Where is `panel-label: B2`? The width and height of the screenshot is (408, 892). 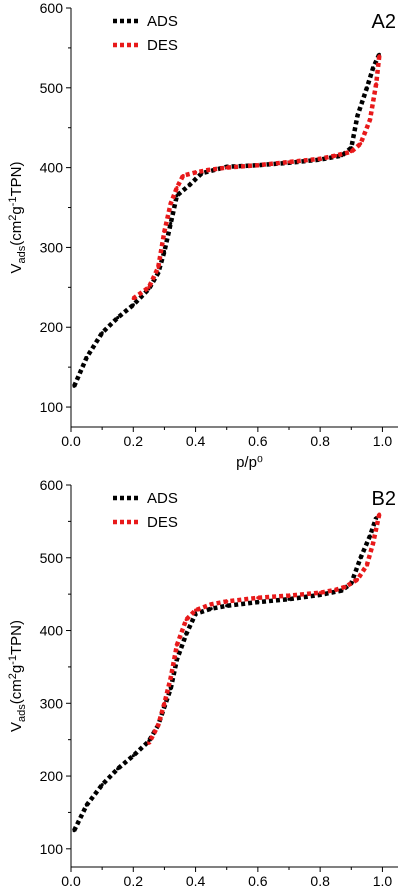 panel-label: B2 is located at coordinates (384, 499).